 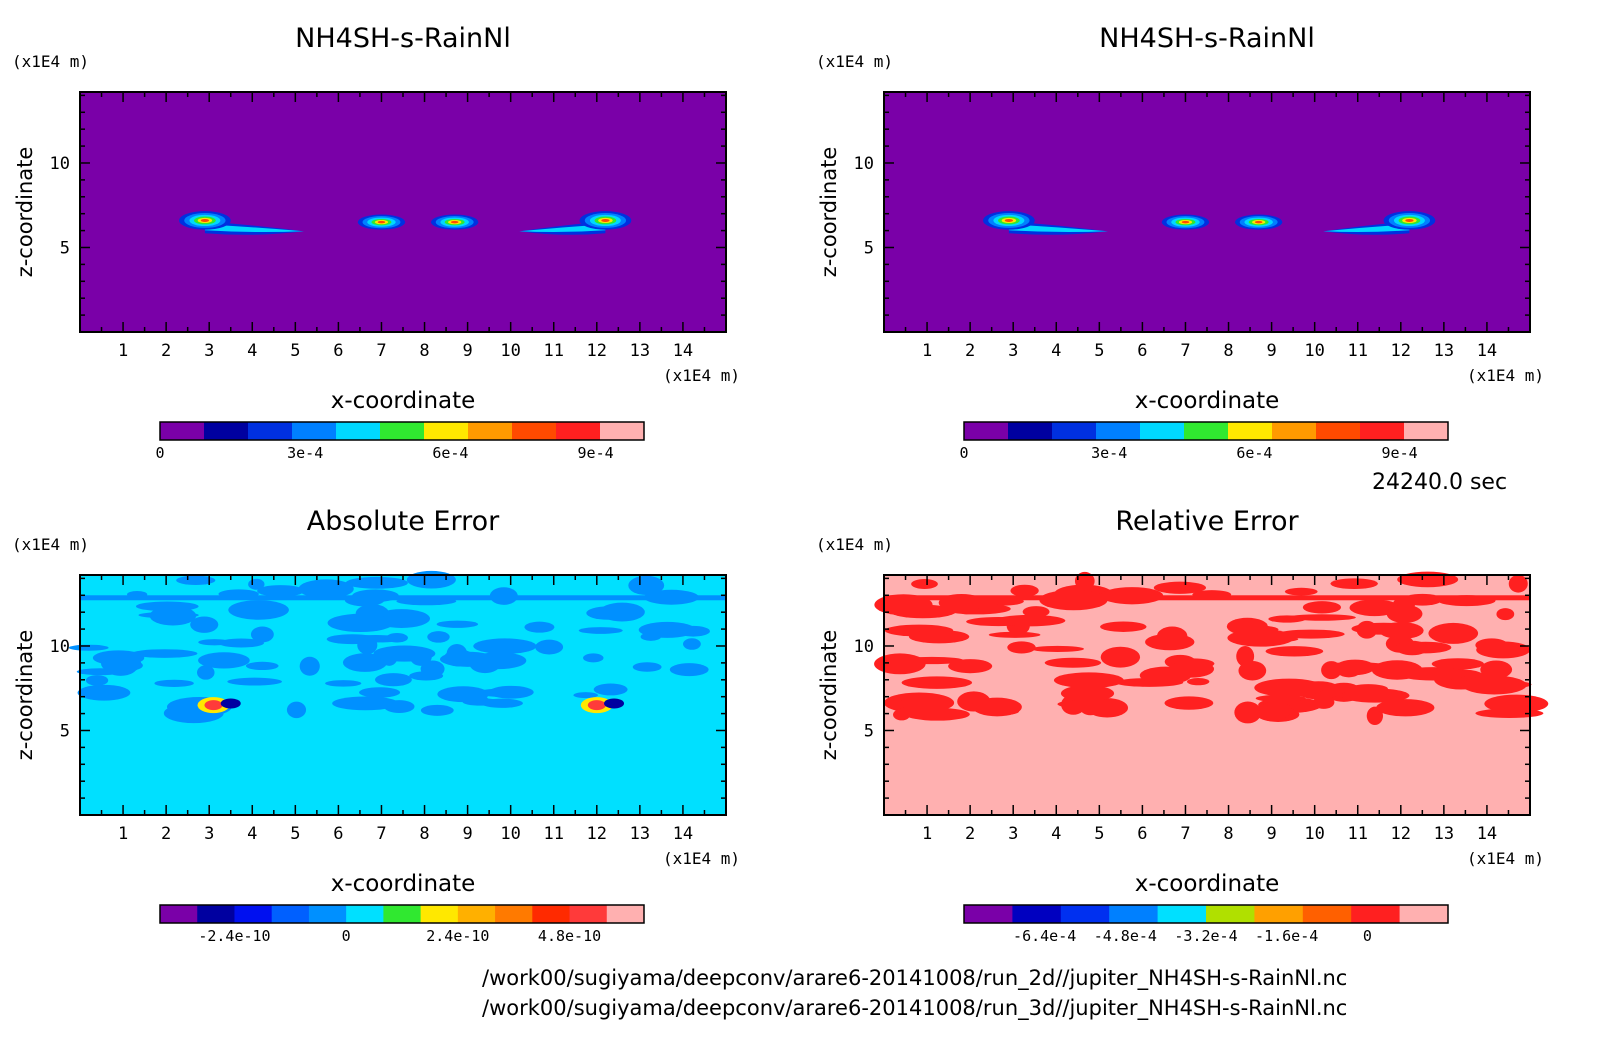 What do you see at coordinates (1206, 924) in the screenshot?
I see `colorbar: -6.4e-4 -4.8e-4 -3.2e-4 -1.6e-4 0` at bounding box center [1206, 924].